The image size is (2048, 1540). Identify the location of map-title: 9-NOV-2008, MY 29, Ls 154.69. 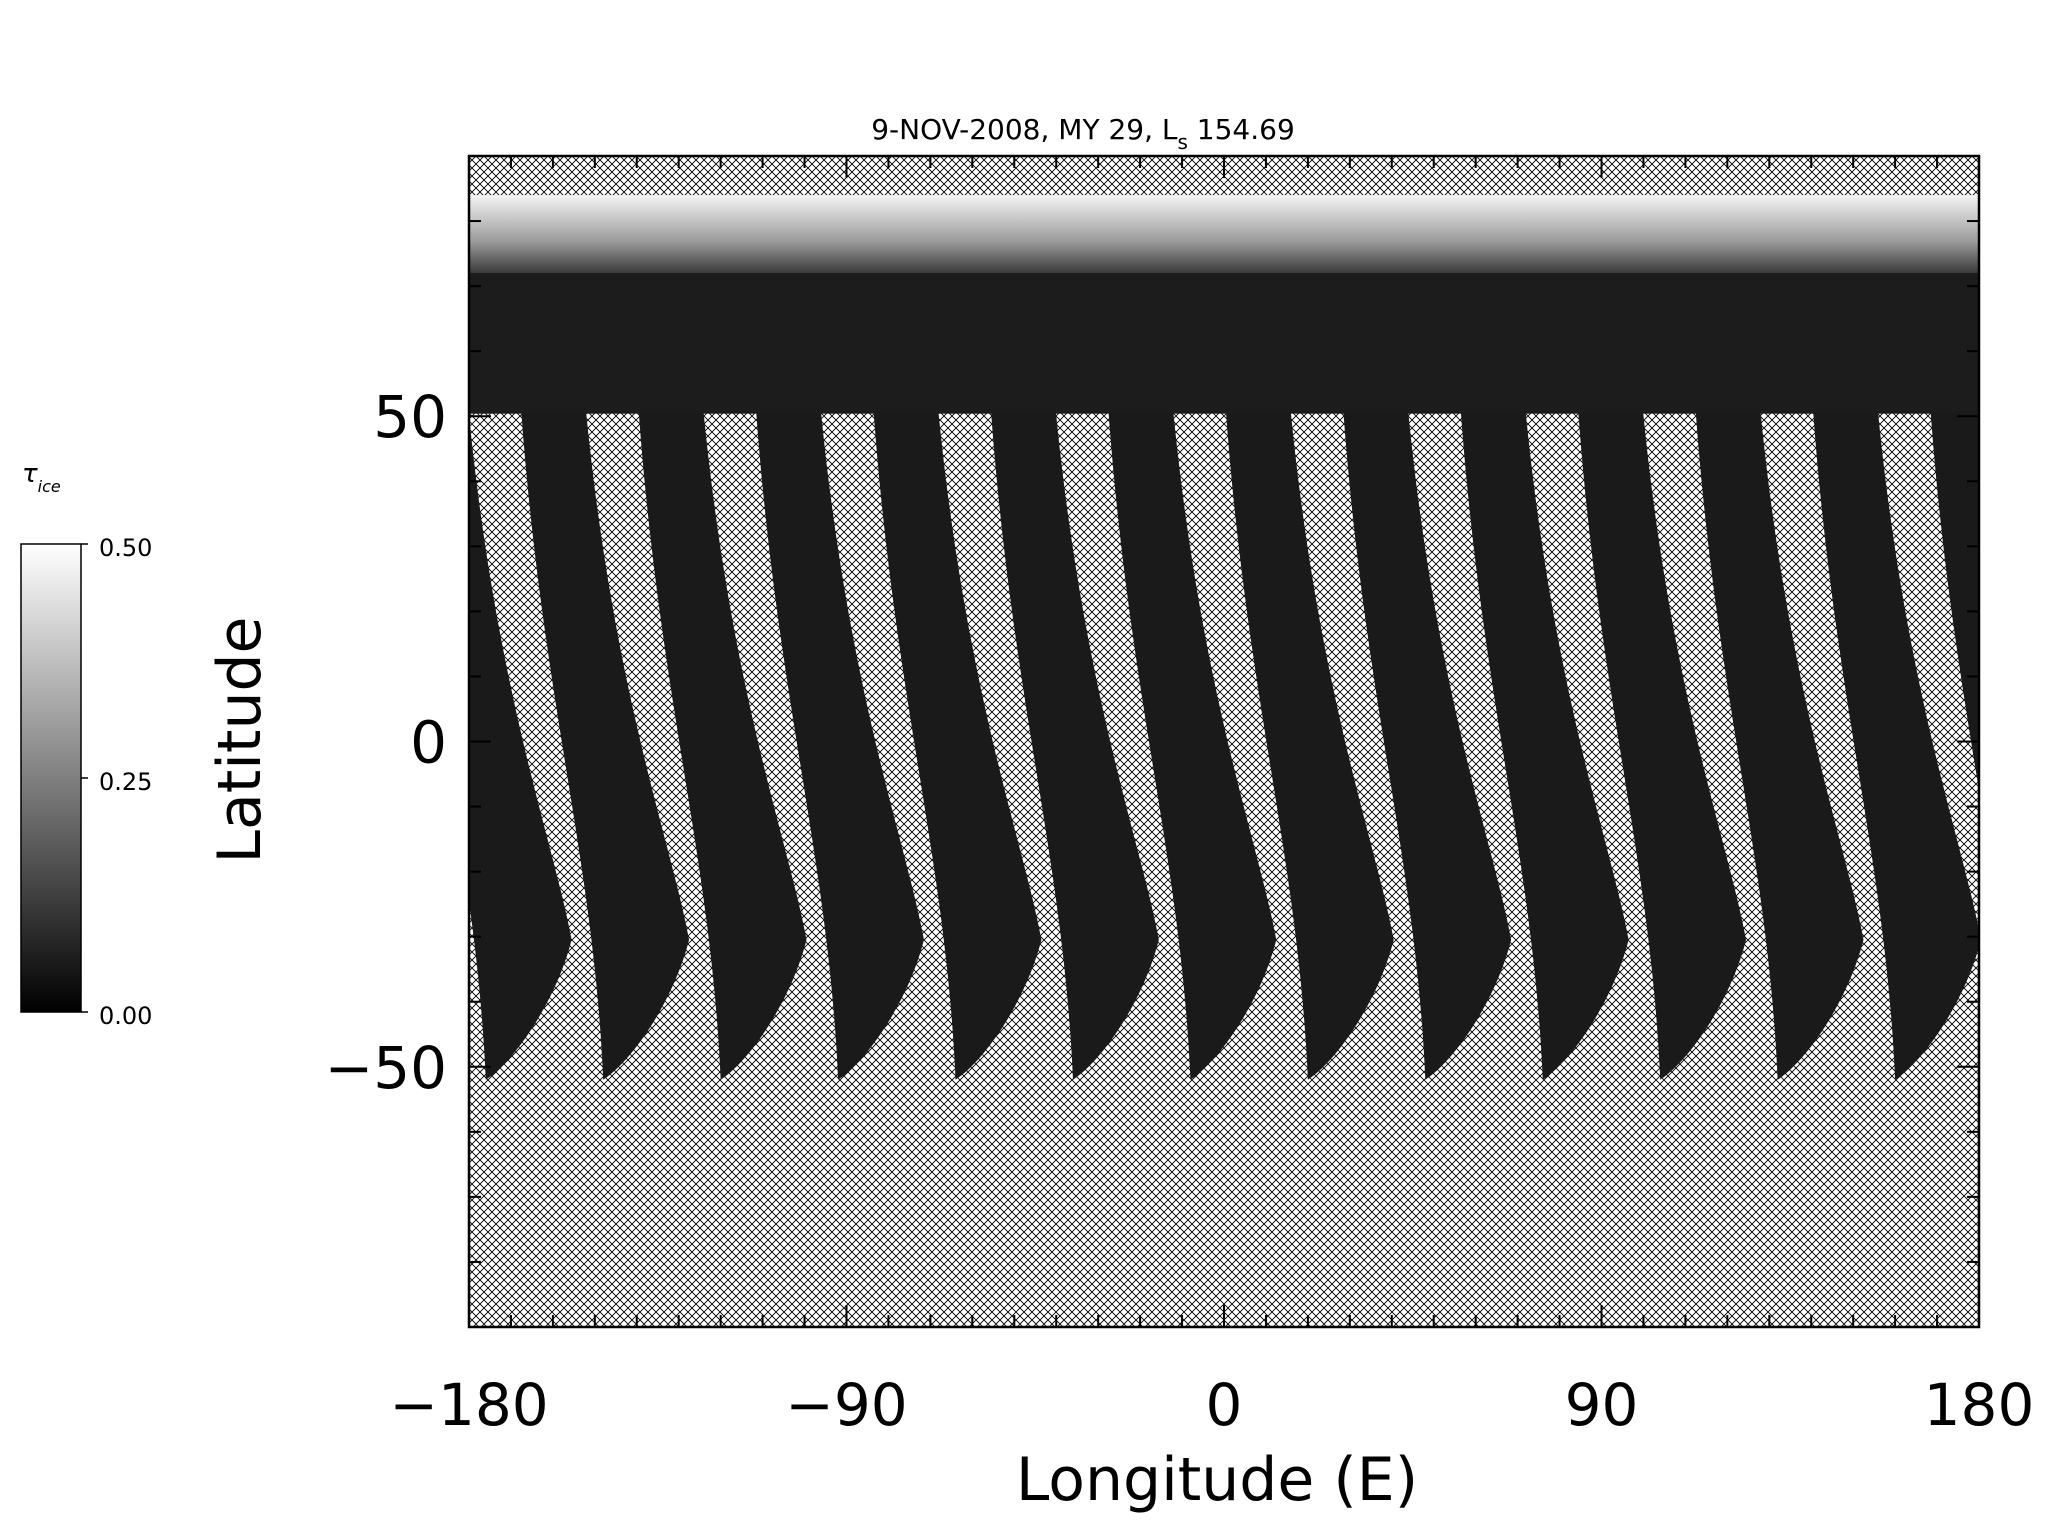
(1083, 133).